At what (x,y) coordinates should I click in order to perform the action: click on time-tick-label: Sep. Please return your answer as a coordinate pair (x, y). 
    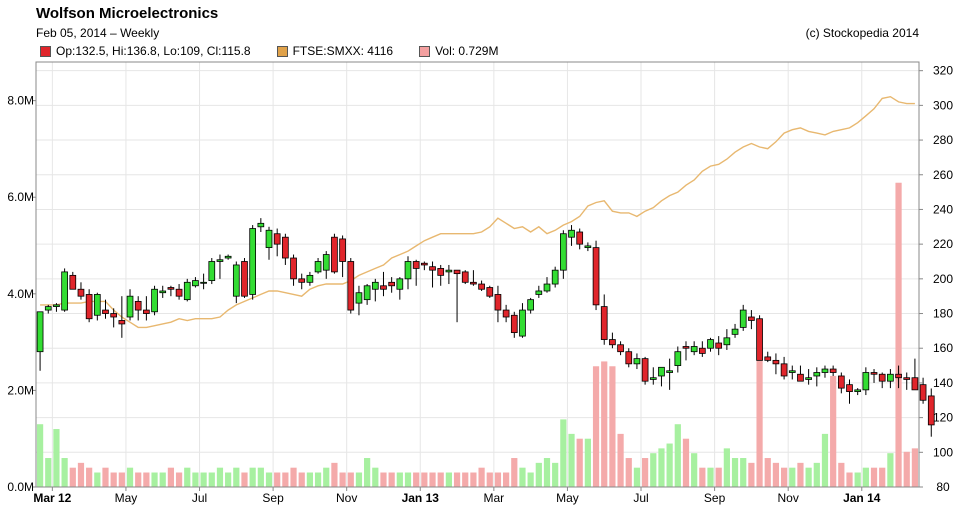
    Looking at the image, I should click on (715, 498).